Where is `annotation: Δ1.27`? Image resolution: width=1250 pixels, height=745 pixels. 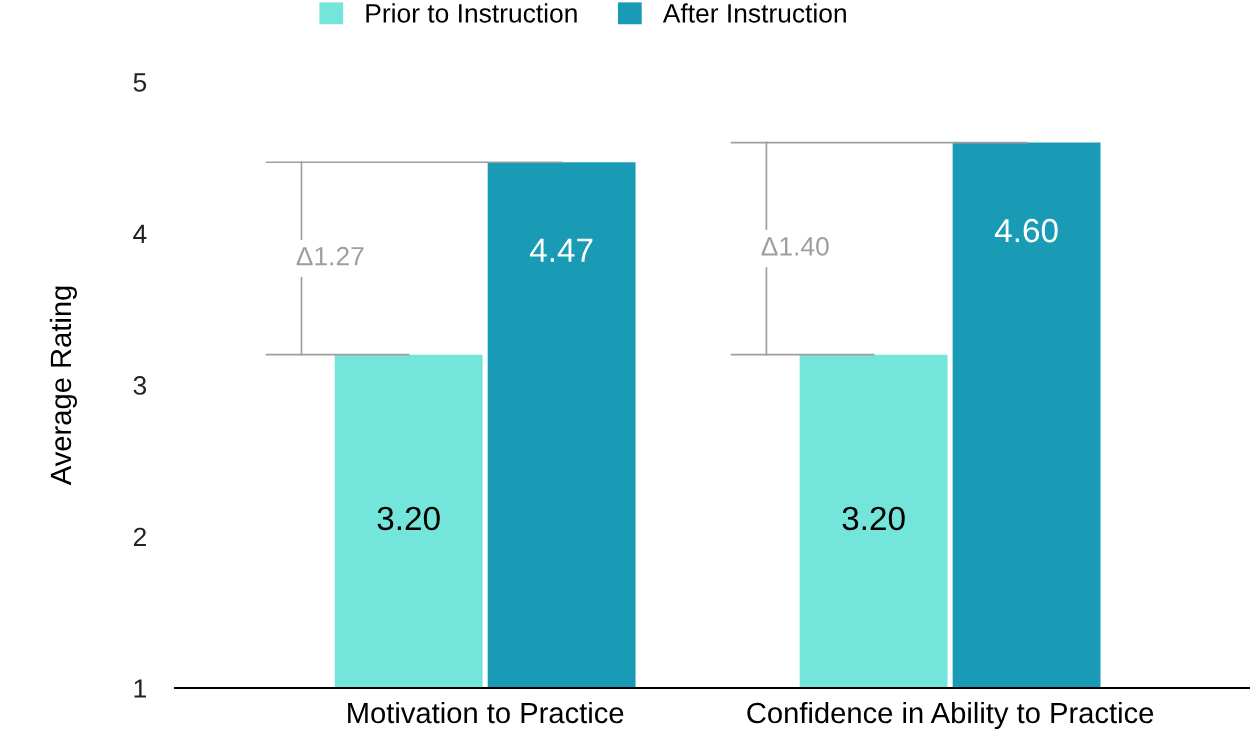
annotation: Δ1.27 is located at coordinates (330, 256).